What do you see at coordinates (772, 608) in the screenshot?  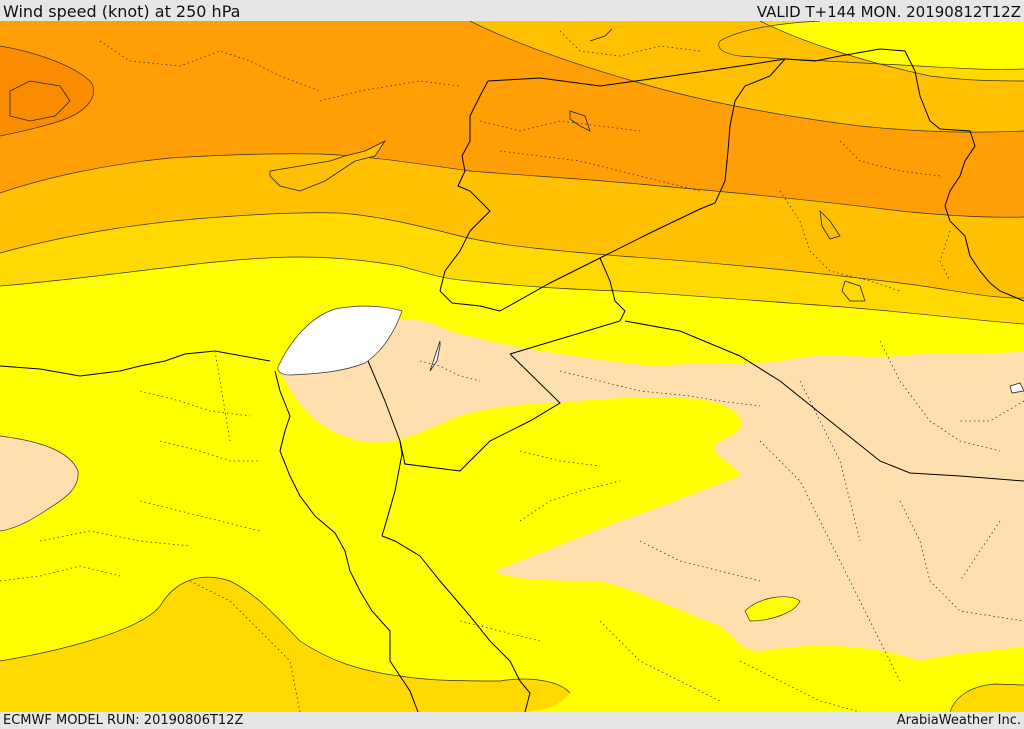 I see `band-light-inner` at bounding box center [772, 608].